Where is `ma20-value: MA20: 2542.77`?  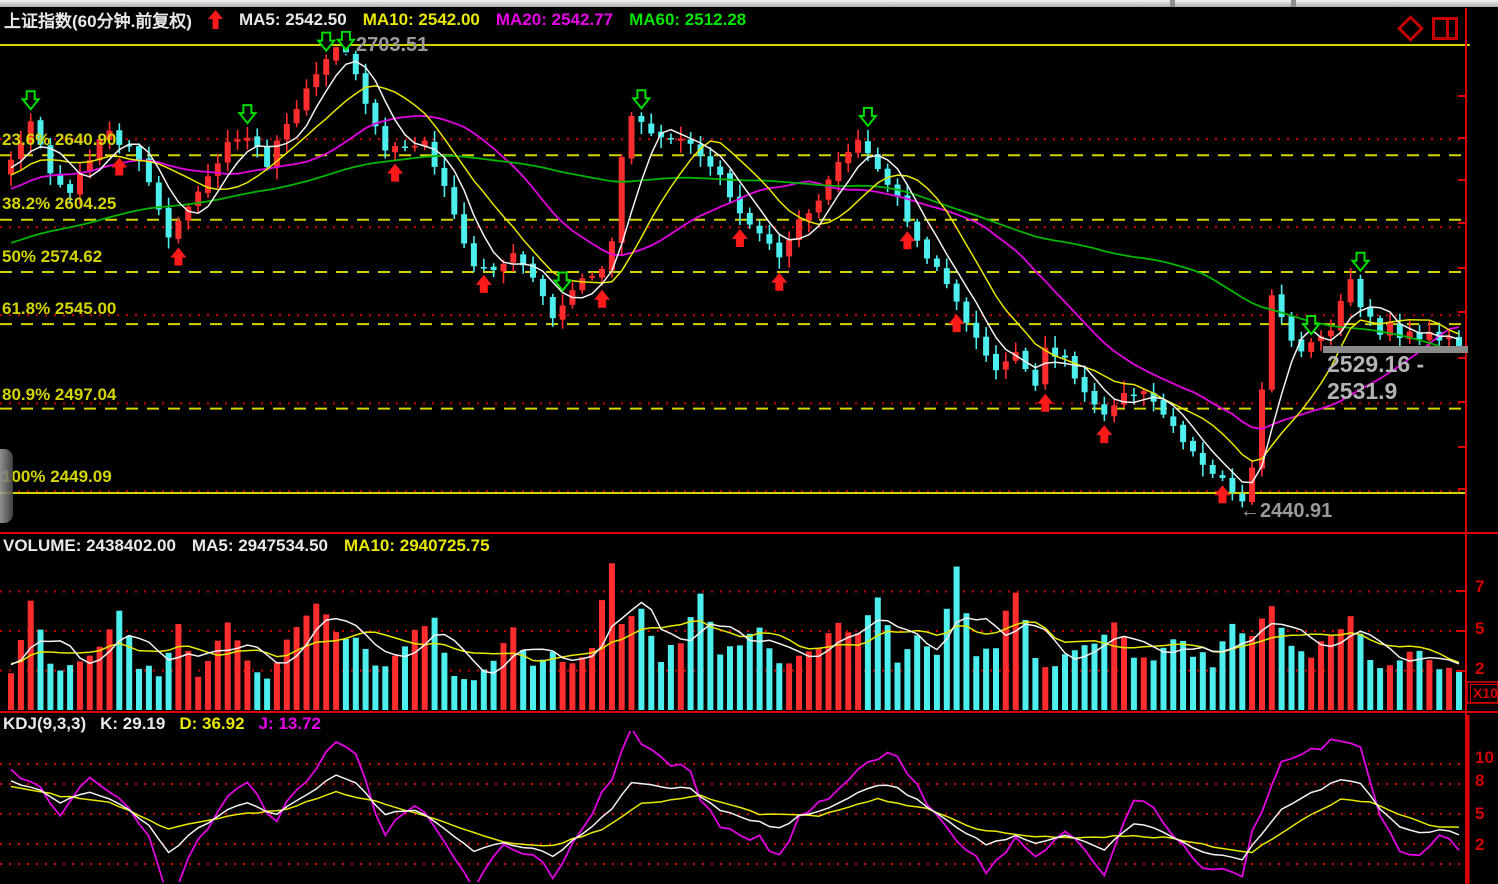 ma20-value: MA20: 2542.77 is located at coordinates (554, 19).